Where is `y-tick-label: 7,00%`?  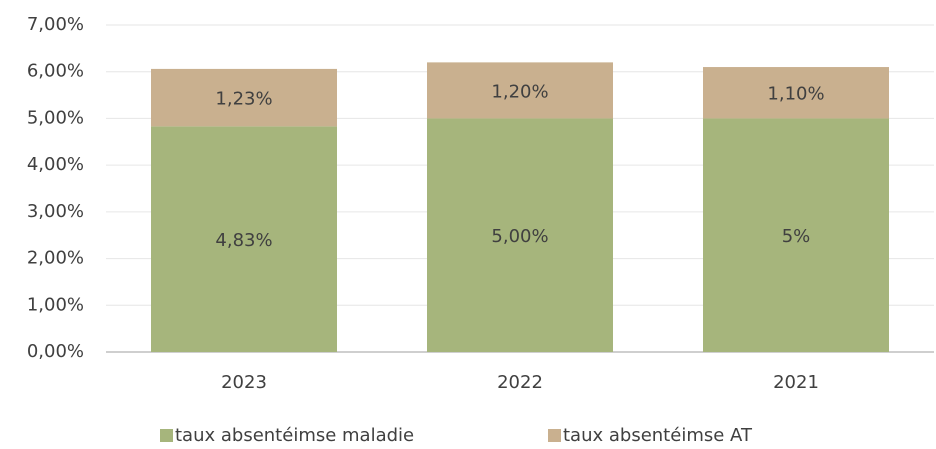 y-tick-label: 7,00% is located at coordinates (55, 24).